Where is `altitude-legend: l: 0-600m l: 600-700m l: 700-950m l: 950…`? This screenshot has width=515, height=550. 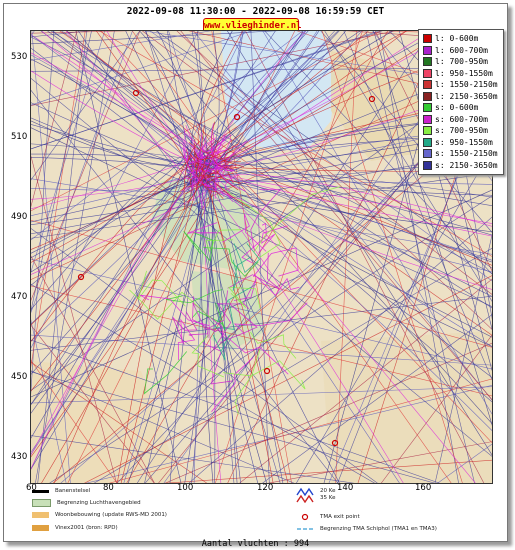 altitude-legend: l: 0-600m l: 600-700m l: 700-950m l: 950… is located at coordinates (461, 102).